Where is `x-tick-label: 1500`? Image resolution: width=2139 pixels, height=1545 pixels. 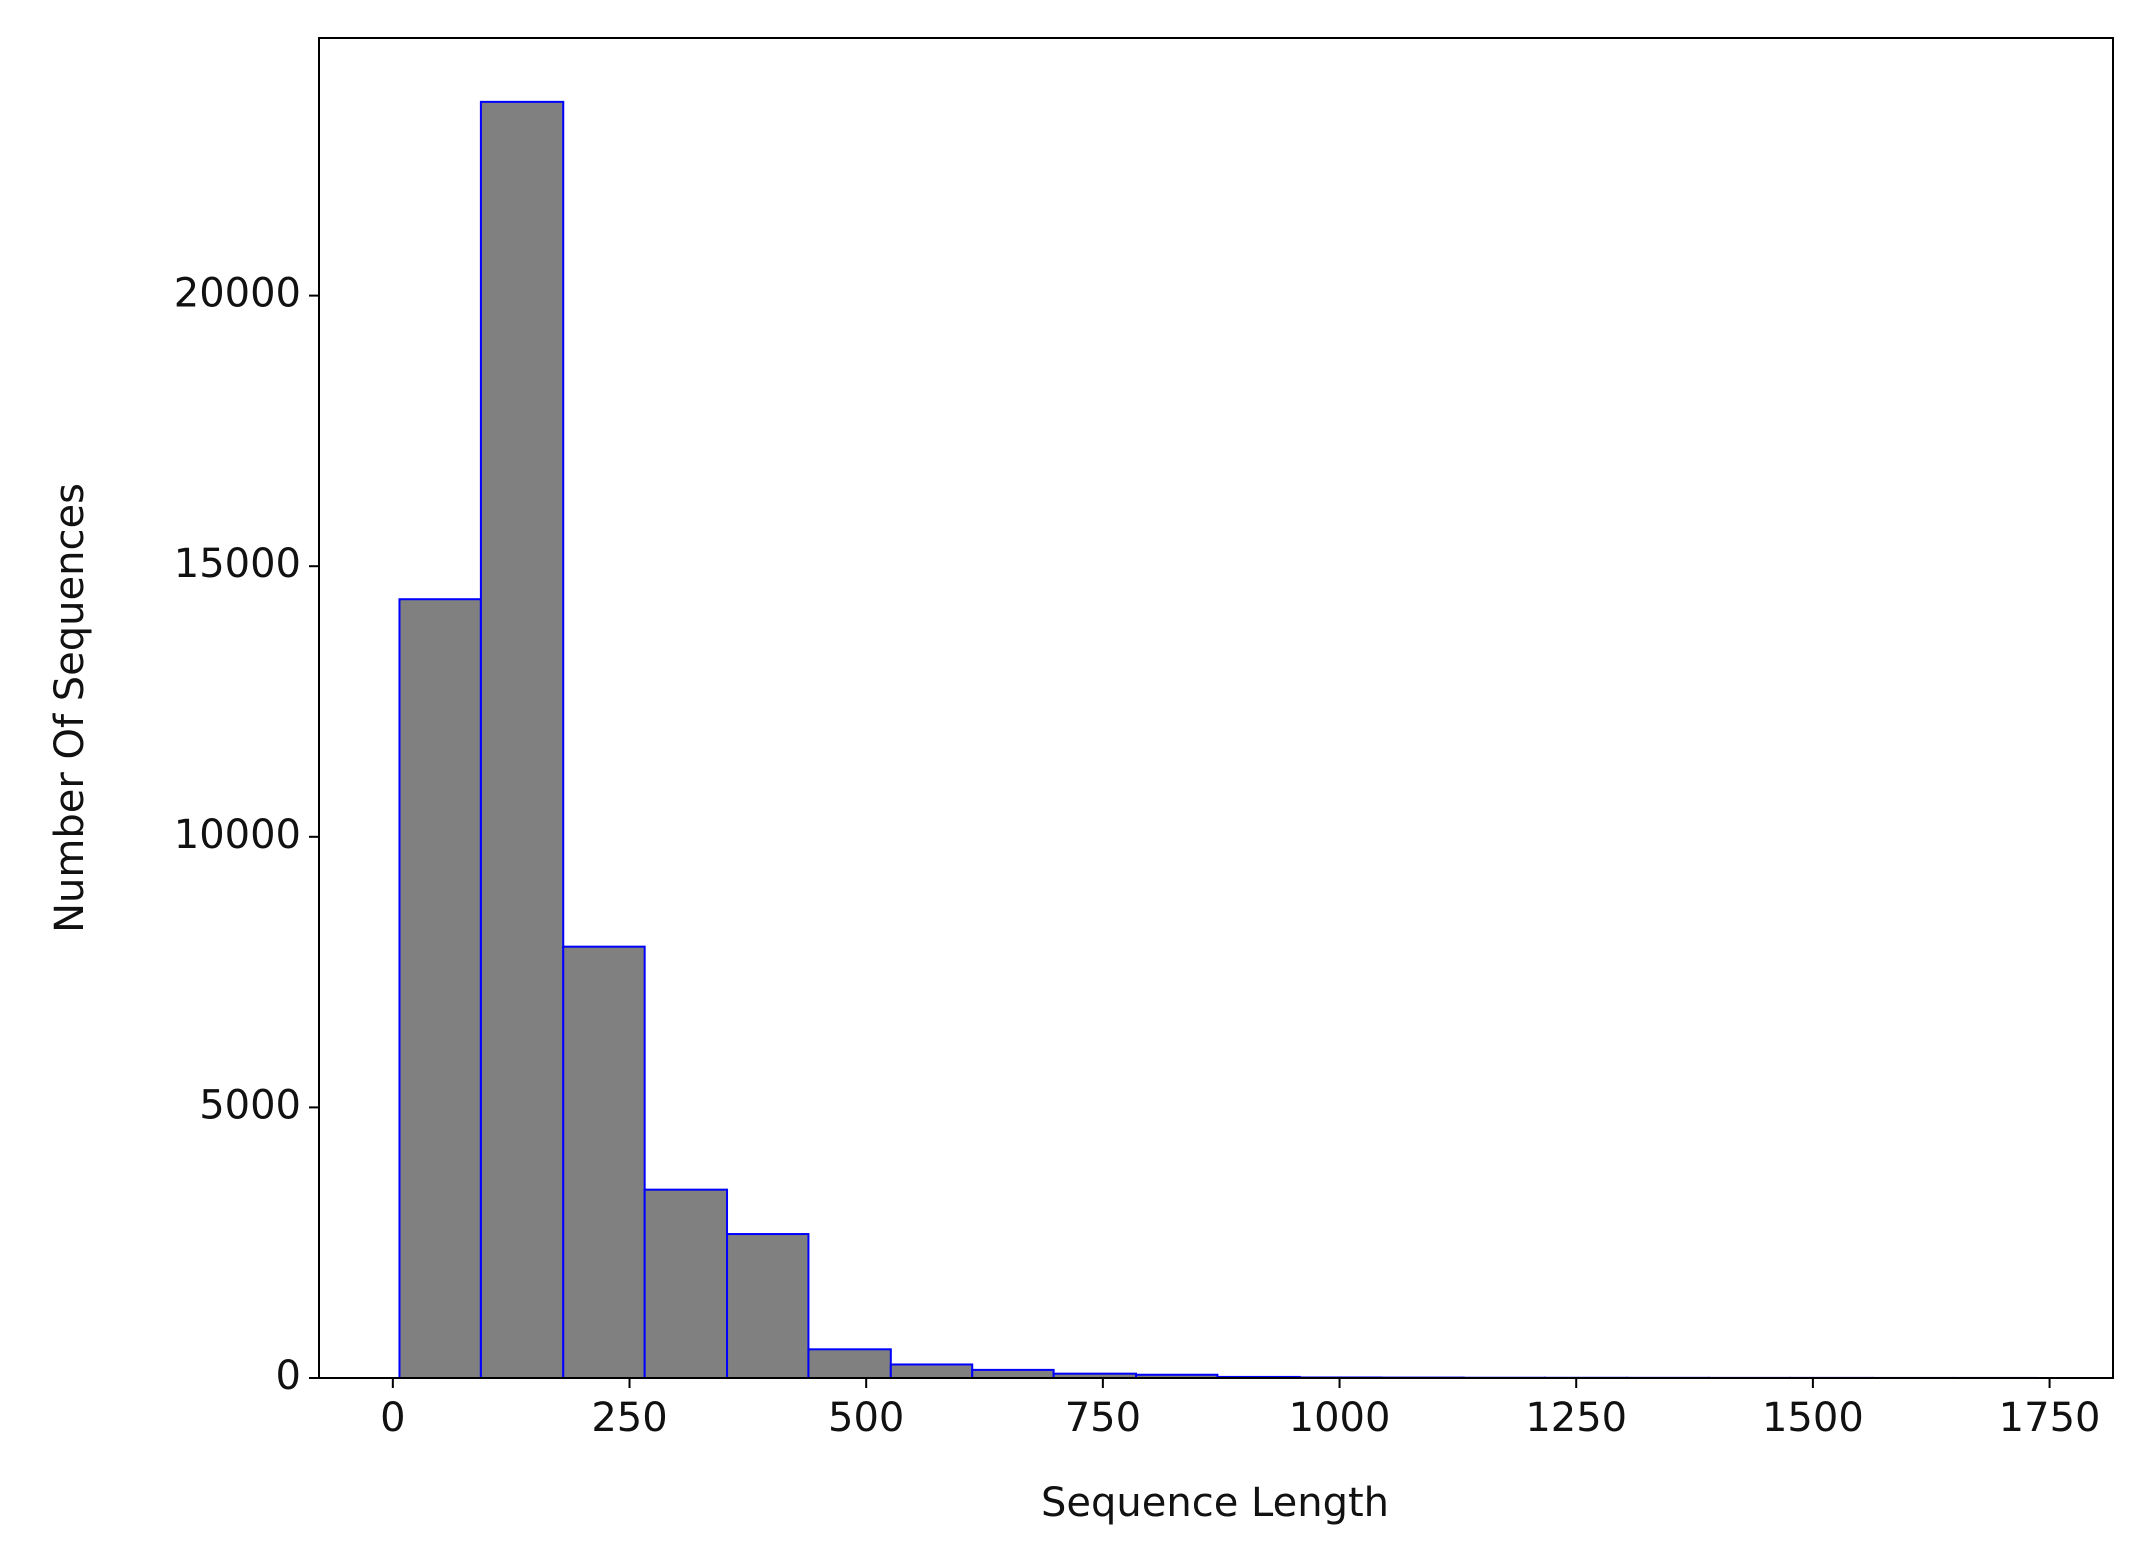 x-tick-label: 1500 is located at coordinates (1813, 1418).